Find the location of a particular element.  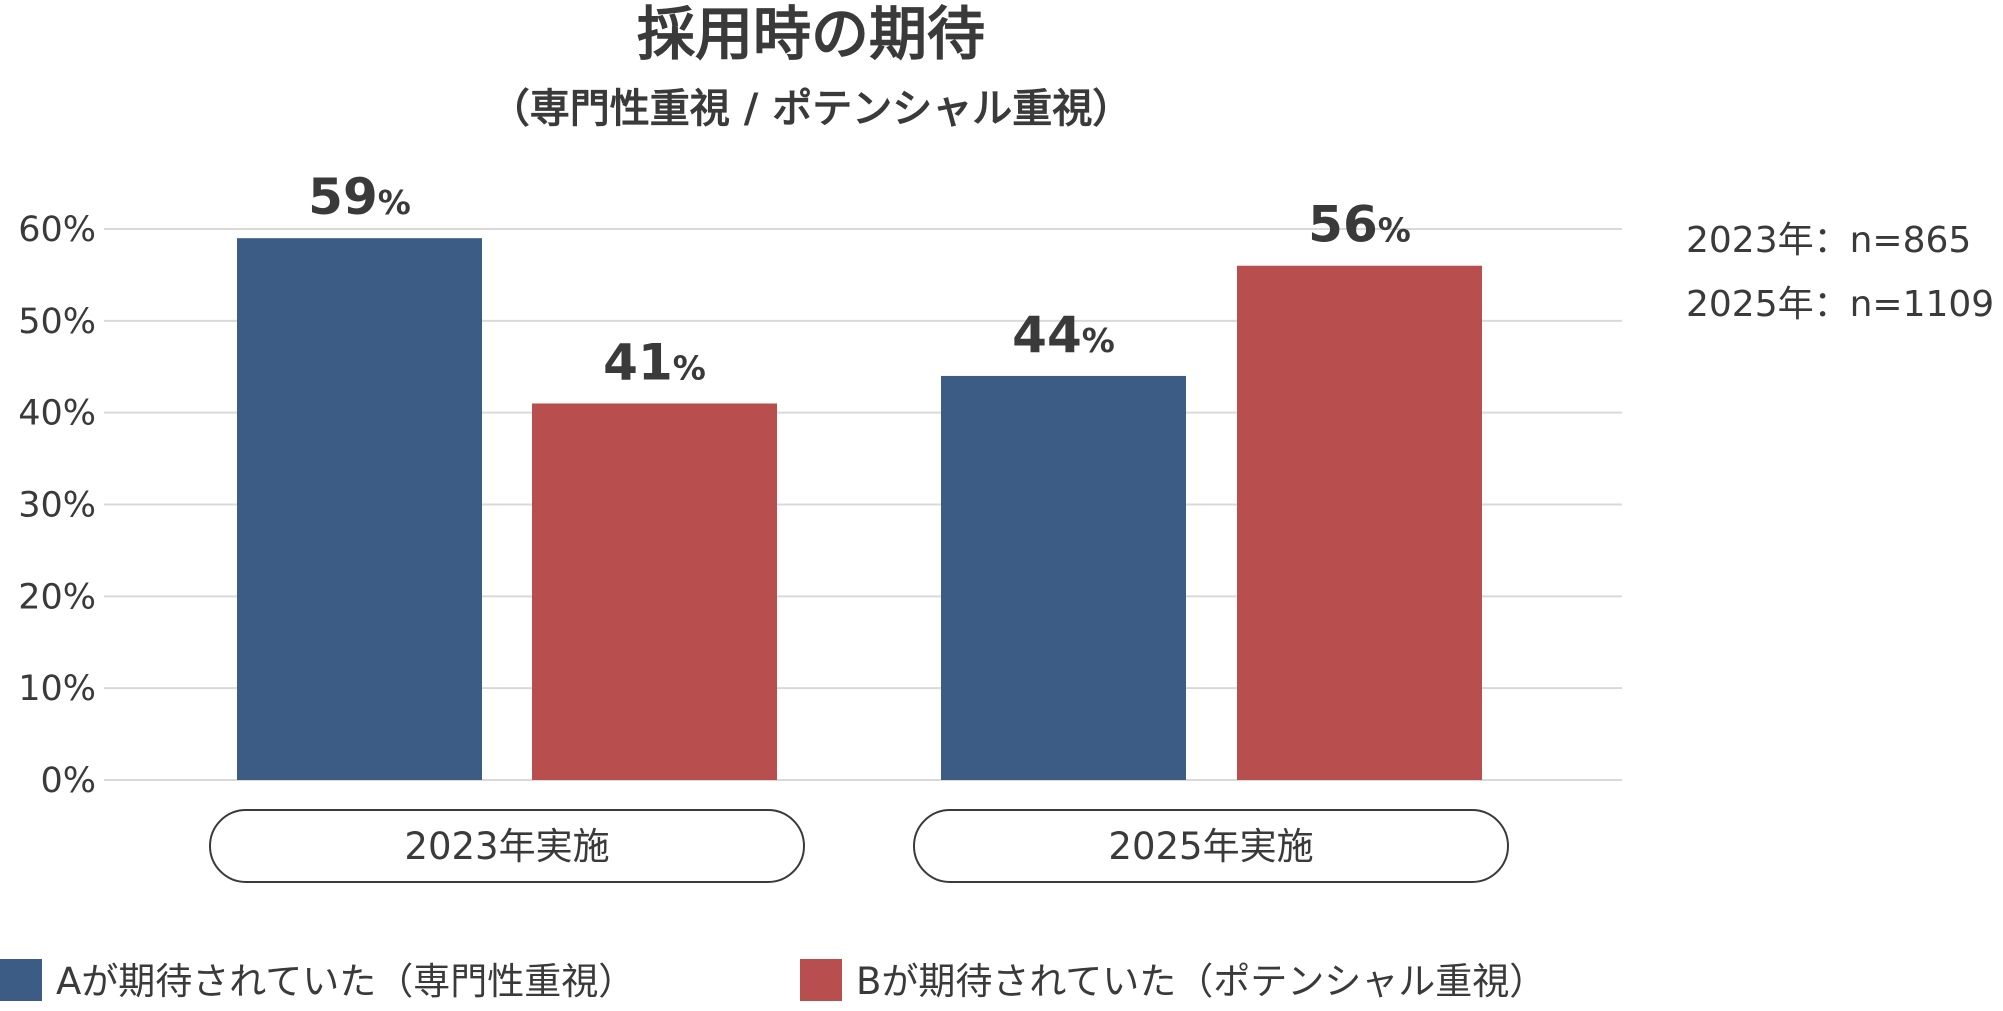

bar-value-number: 56 is located at coordinates (1343, 225).